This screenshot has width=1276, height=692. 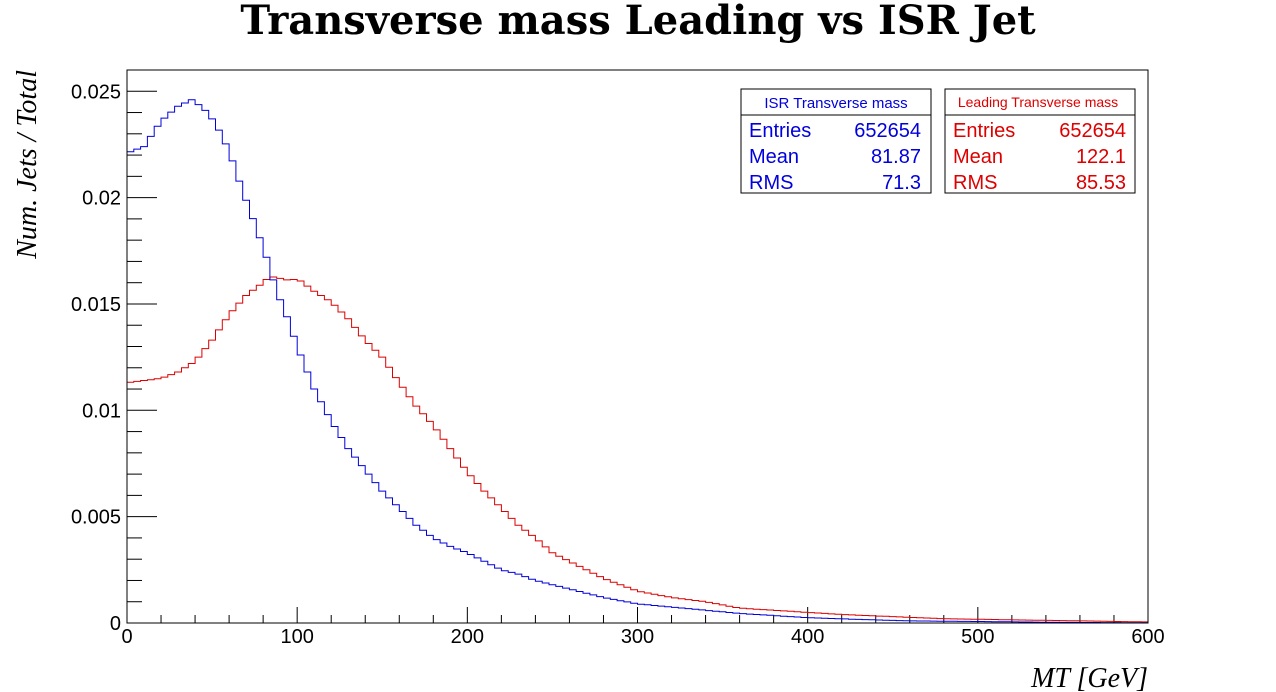 What do you see at coordinates (1089, 677) in the screenshot?
I see `x-axis-title: MT [GeV]` at bounding box center [1089, 677].